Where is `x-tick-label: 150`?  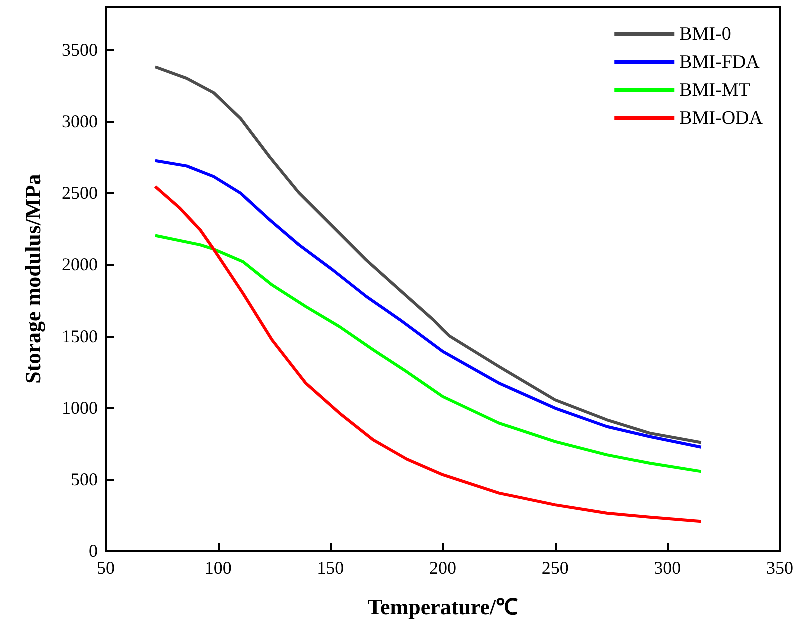
x-tick-label: 150 is located at coordinates (330, 568).